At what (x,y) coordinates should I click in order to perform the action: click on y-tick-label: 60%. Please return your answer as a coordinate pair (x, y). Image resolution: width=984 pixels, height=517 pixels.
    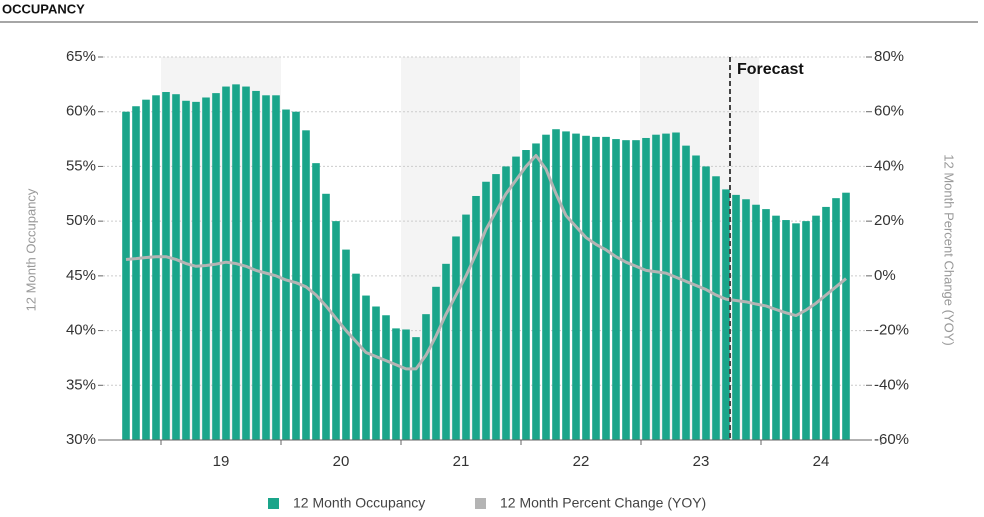
    Looking at the image, I should click on (81, 111).